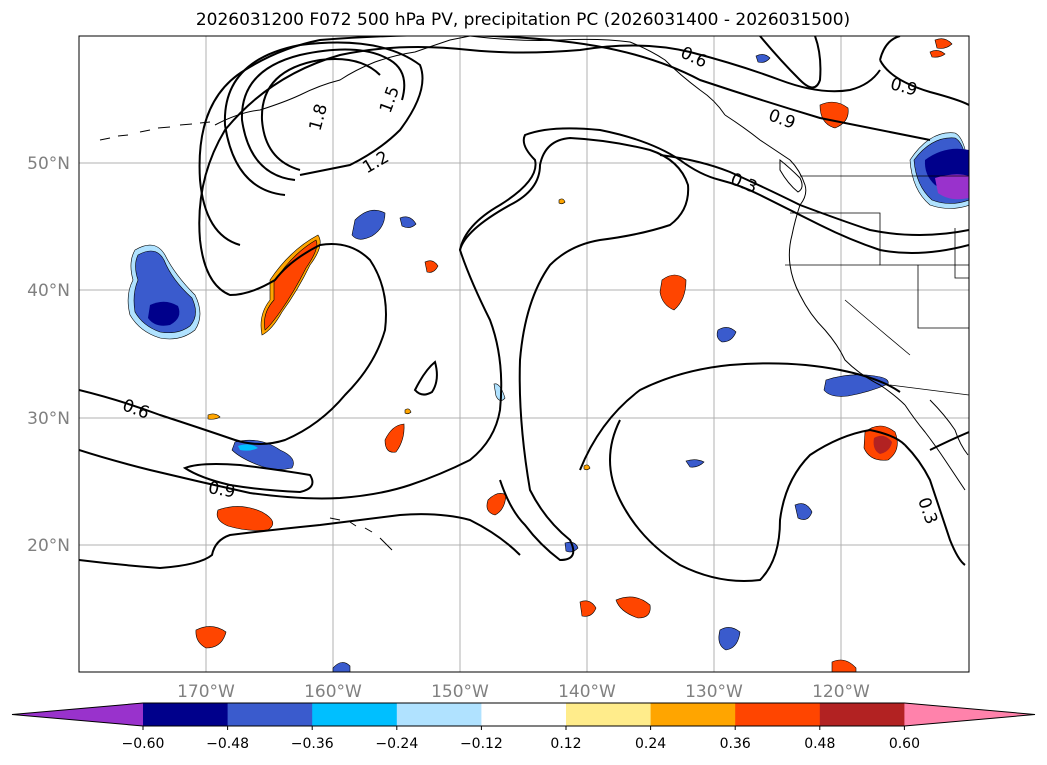  Describe the element at coordinates (929, 390) in the screenshot. I see `mexico-border` at that location.